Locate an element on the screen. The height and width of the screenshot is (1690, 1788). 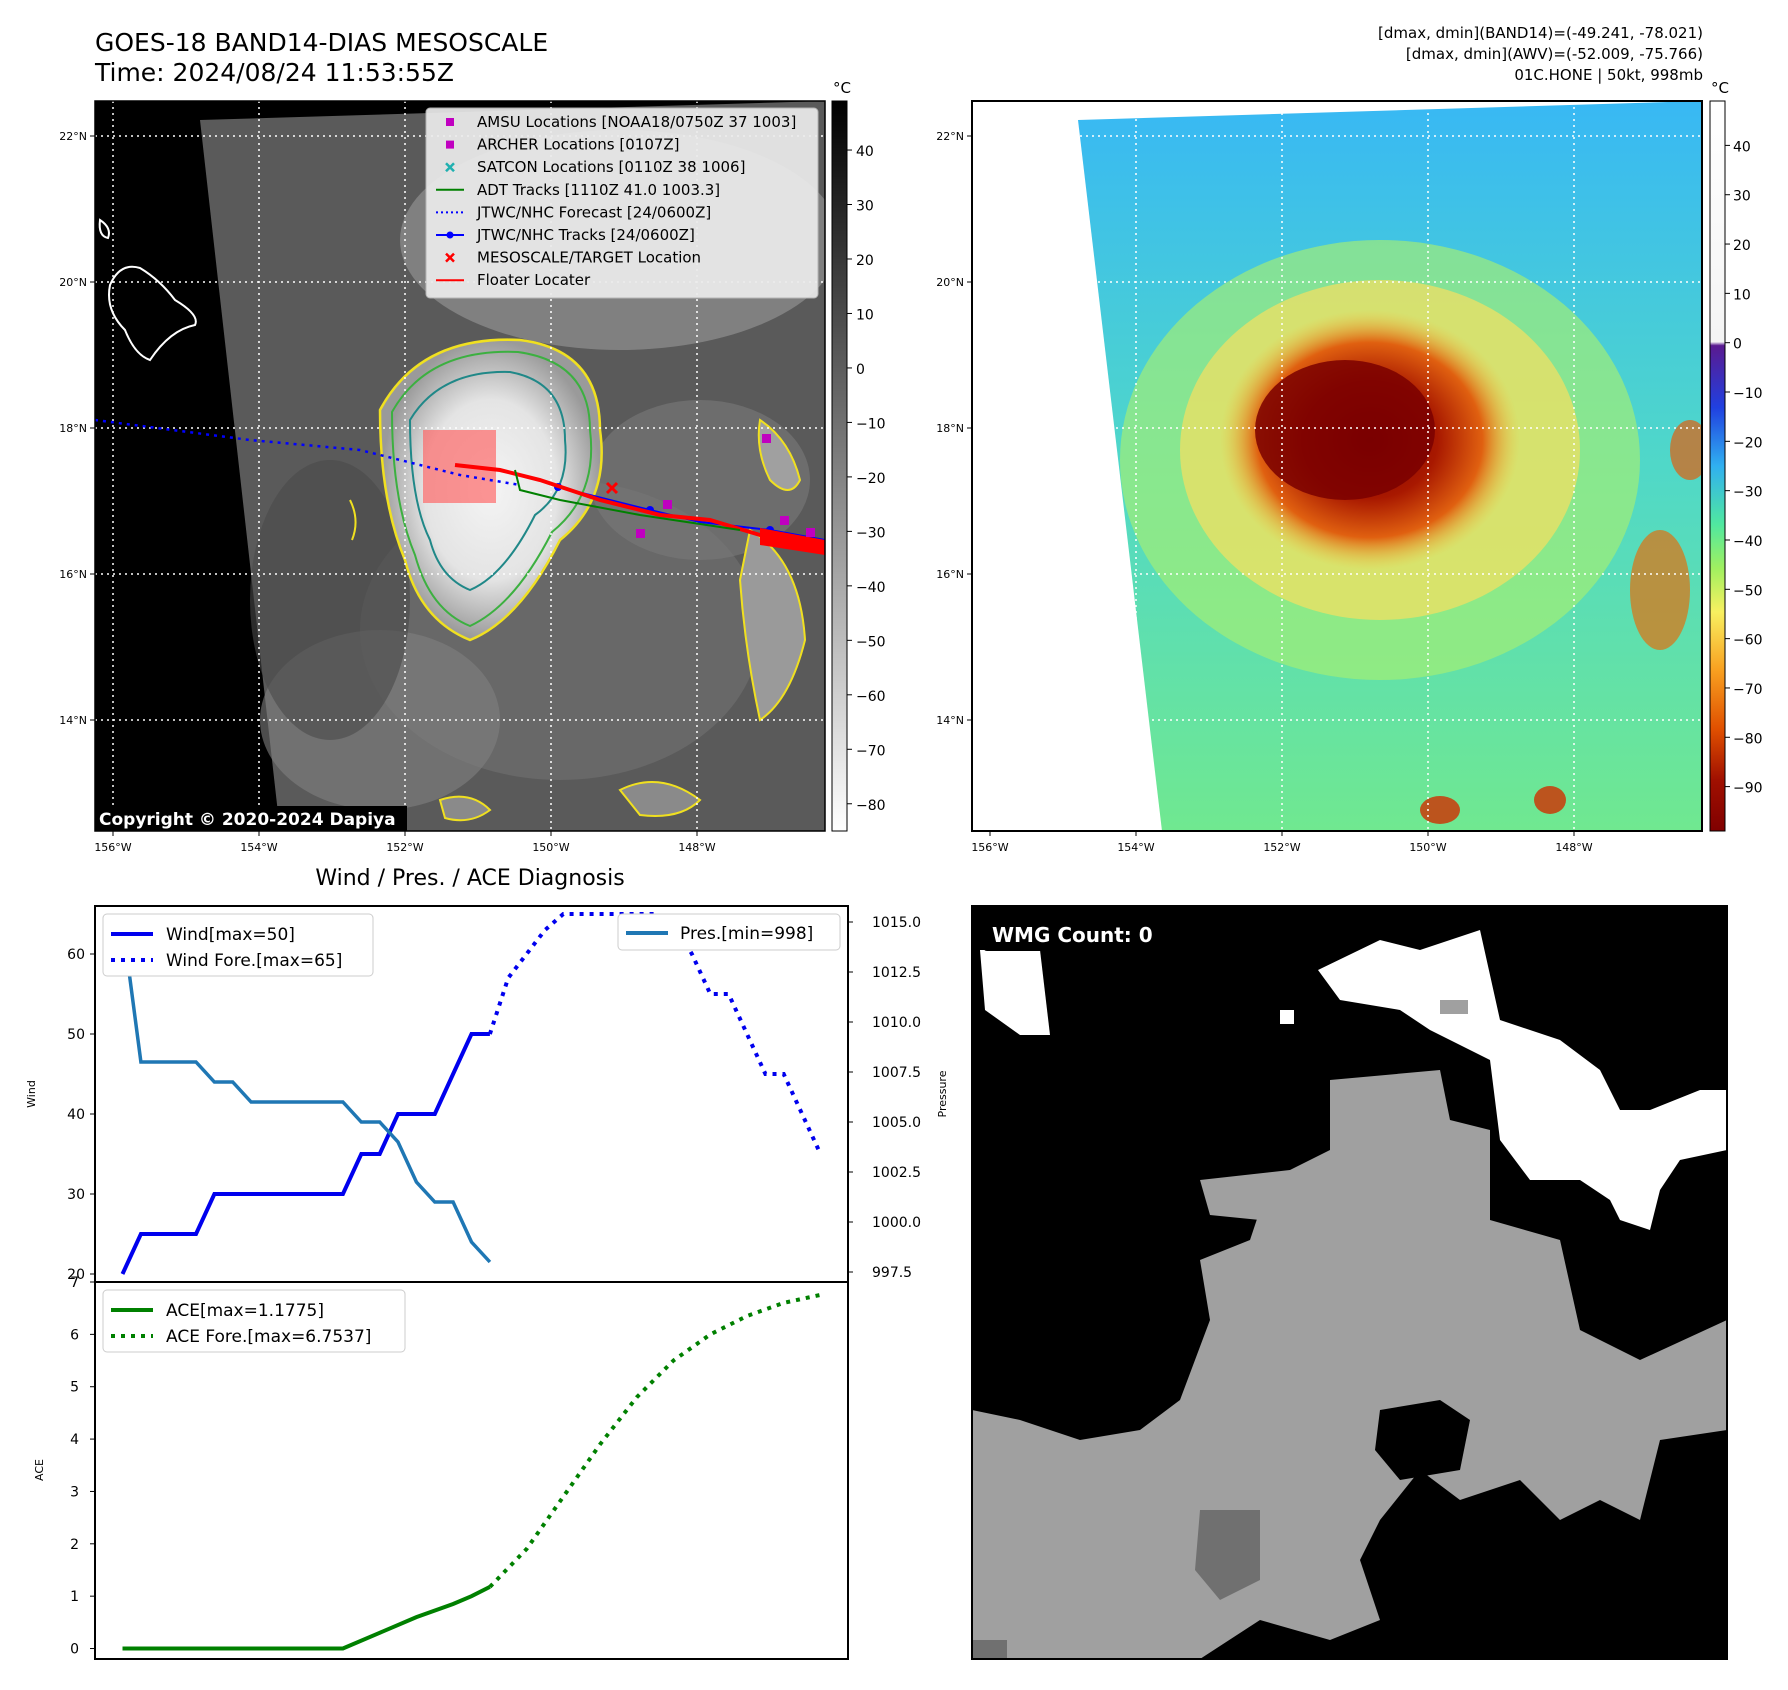
map-legend-label: JTWC/NHC Tracks [24/0600Z] is located at coordinates (585, 235).